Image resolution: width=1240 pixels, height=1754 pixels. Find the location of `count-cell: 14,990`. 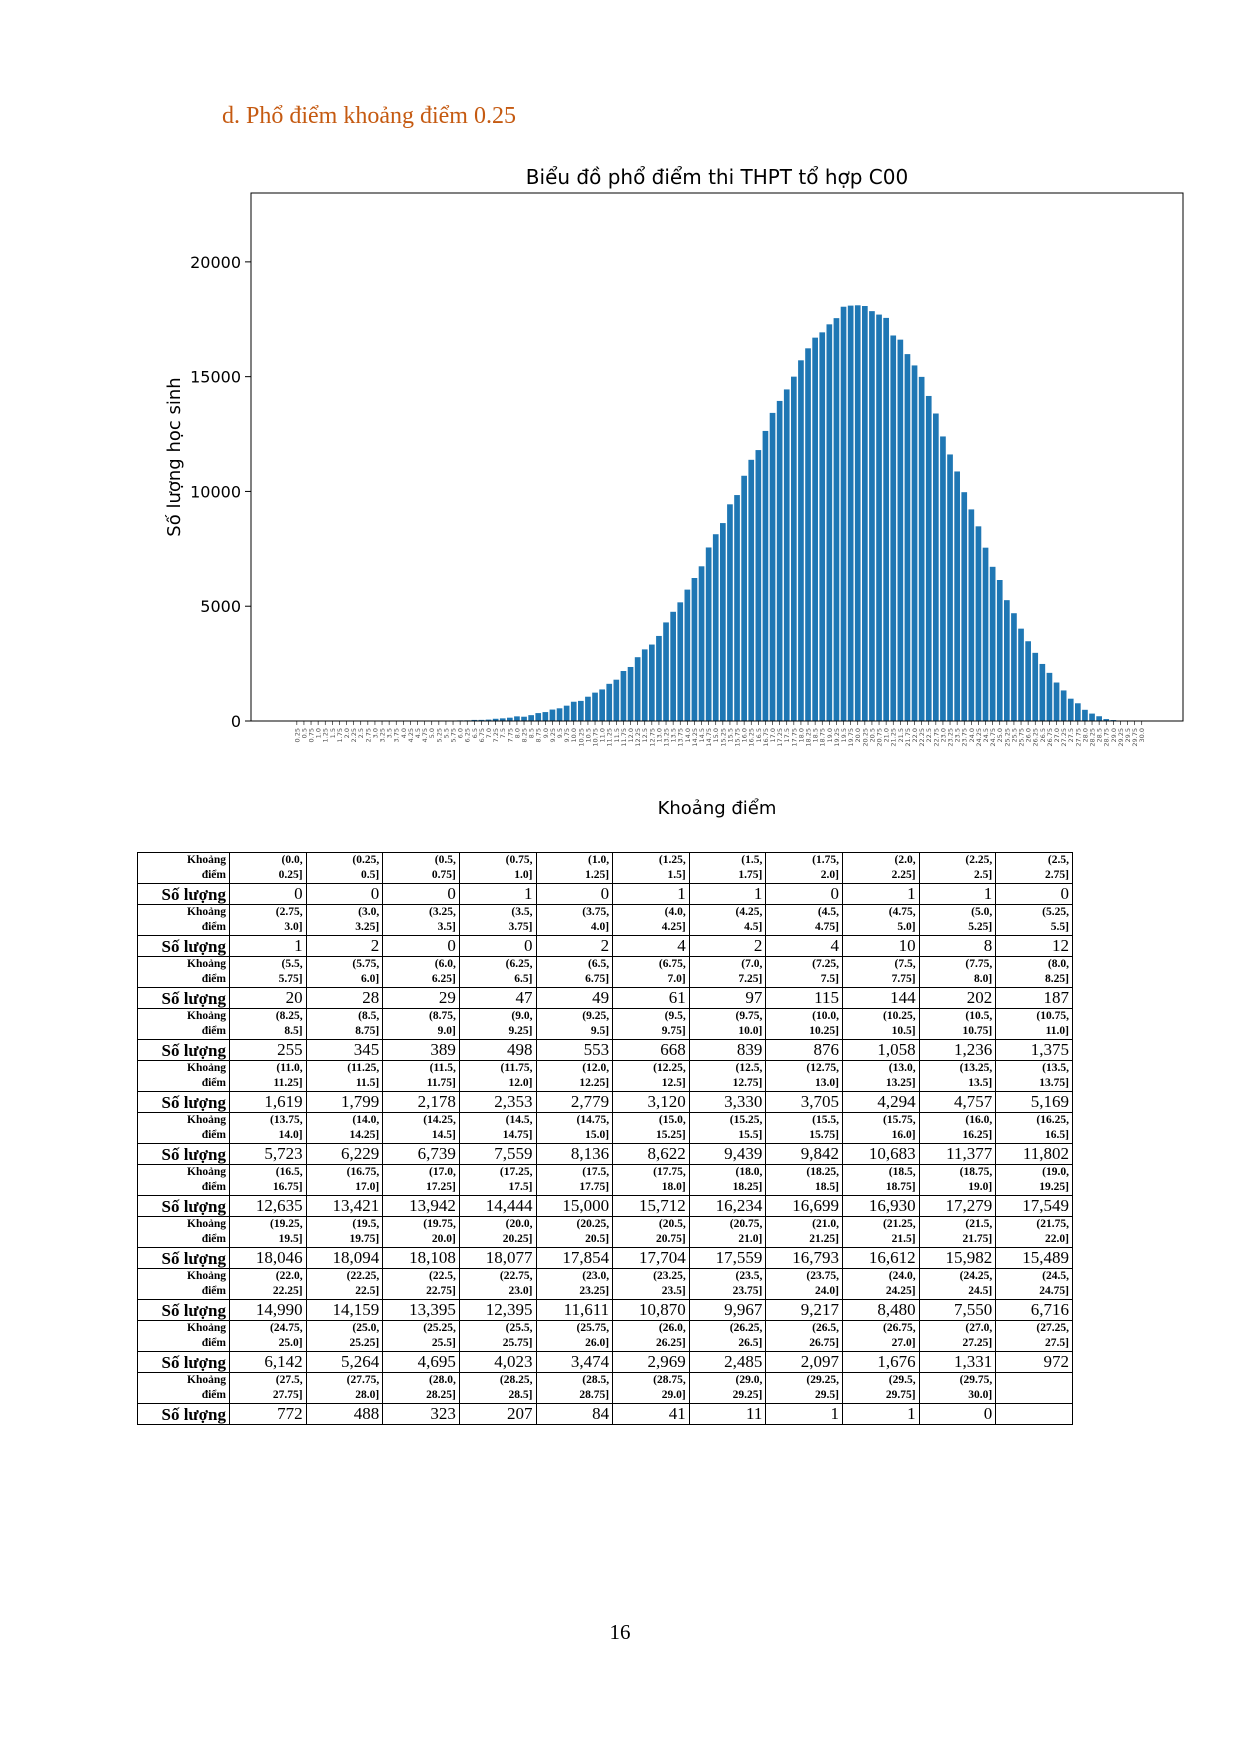

count-cell: 14,990 is located at coordinates (268, 1310).